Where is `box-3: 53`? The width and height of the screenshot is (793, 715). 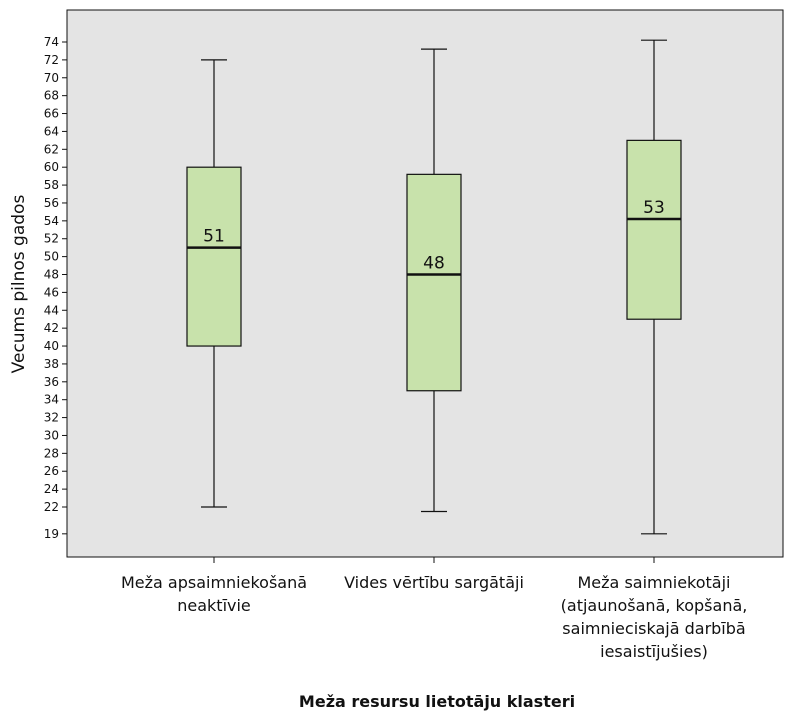 box-3: 53 is located at coordinates (654, 287).